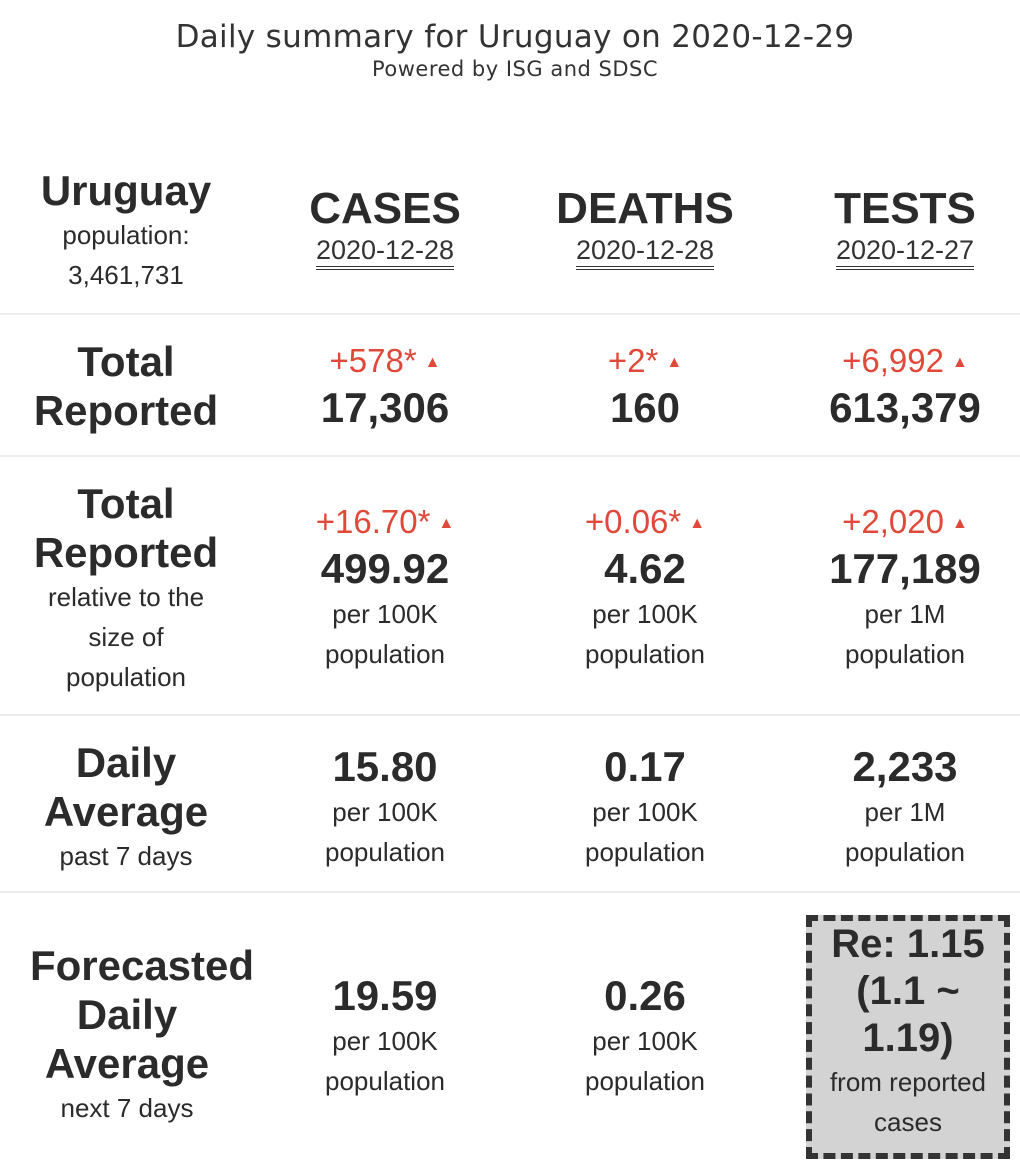  Describe the element at coordinates (645, 766) in the screenshot. I see `daily-value: 0.17` at that location.